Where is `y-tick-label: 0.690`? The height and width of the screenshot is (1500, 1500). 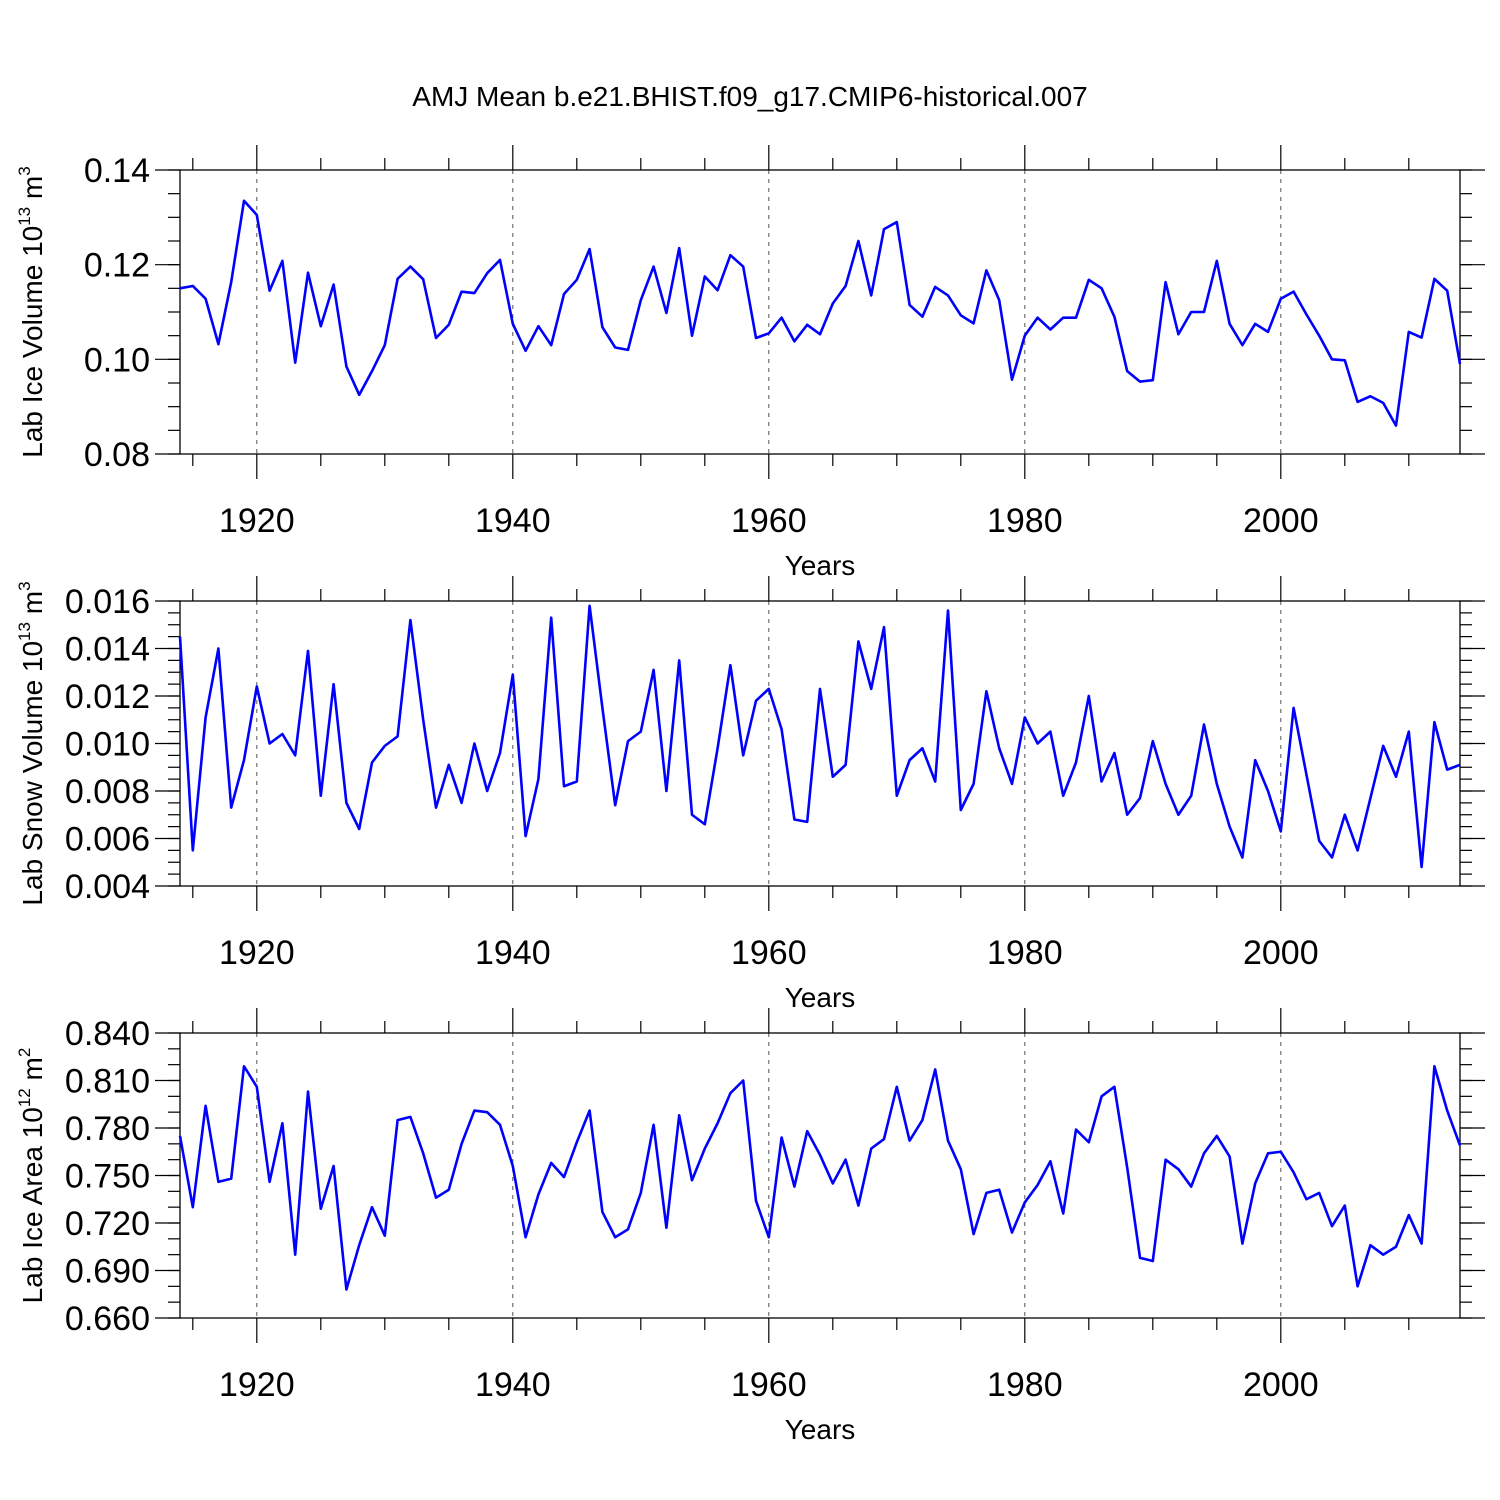
y-tick-label: 0.690 is located at coordinates (107, 1272).